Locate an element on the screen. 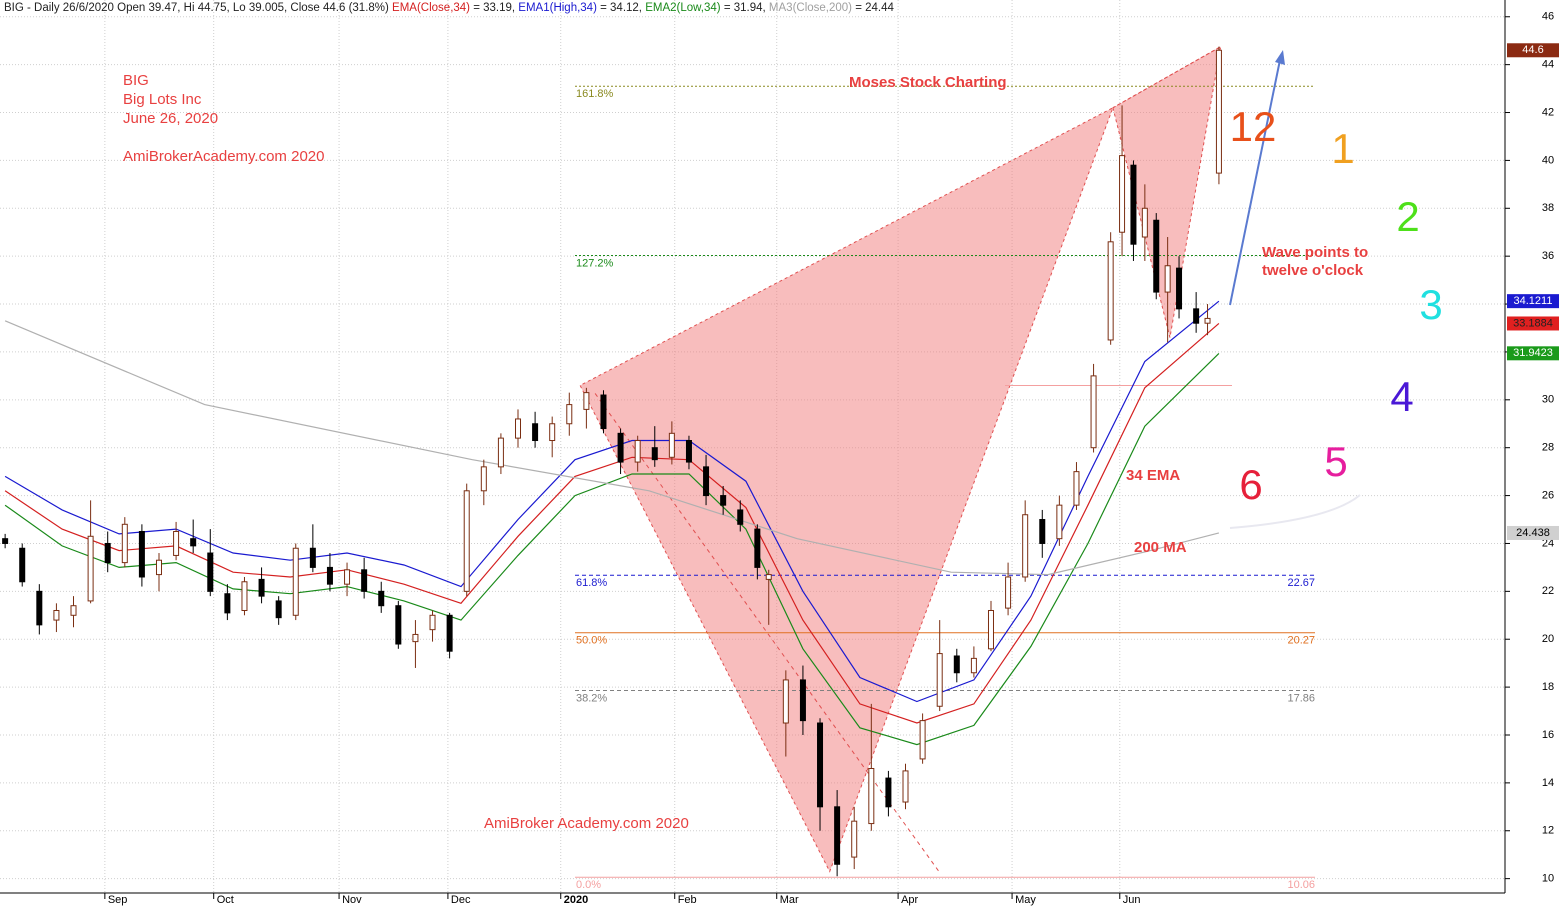 The height and width of the screenshot is (913, 1561). fib-label: 50.0% is located at coordinates (591, 641).